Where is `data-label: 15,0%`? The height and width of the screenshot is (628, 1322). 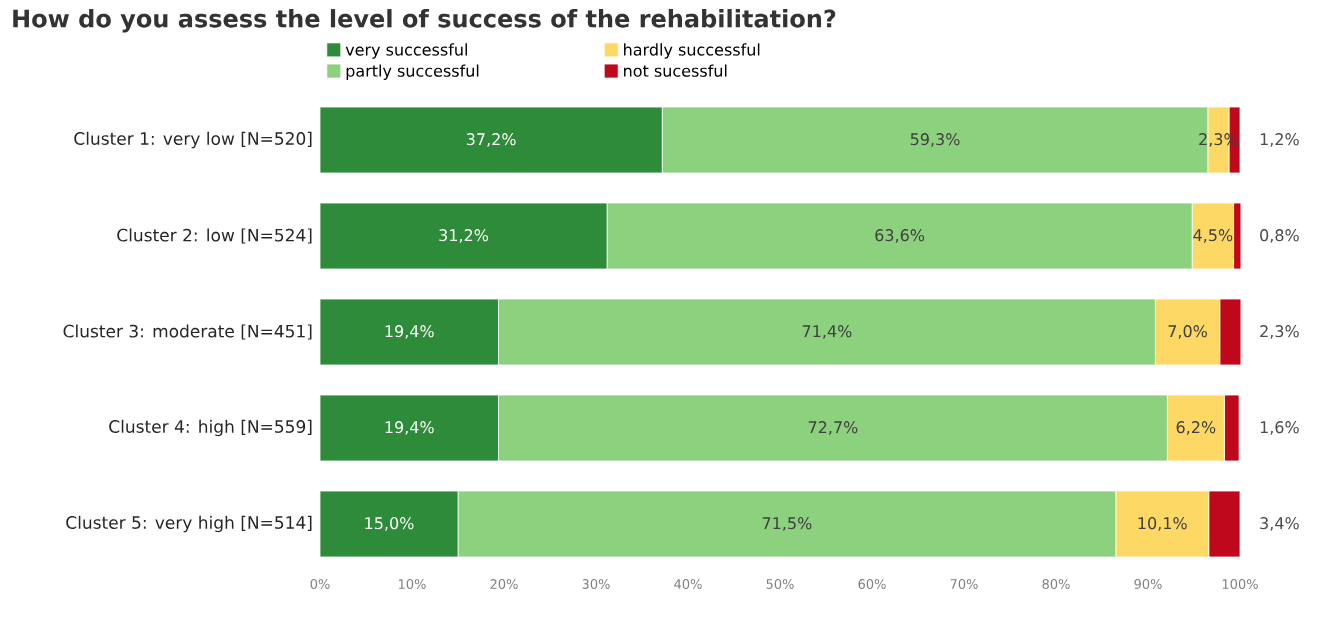 data-label: 15,0% is located at coordinates (389, 524).